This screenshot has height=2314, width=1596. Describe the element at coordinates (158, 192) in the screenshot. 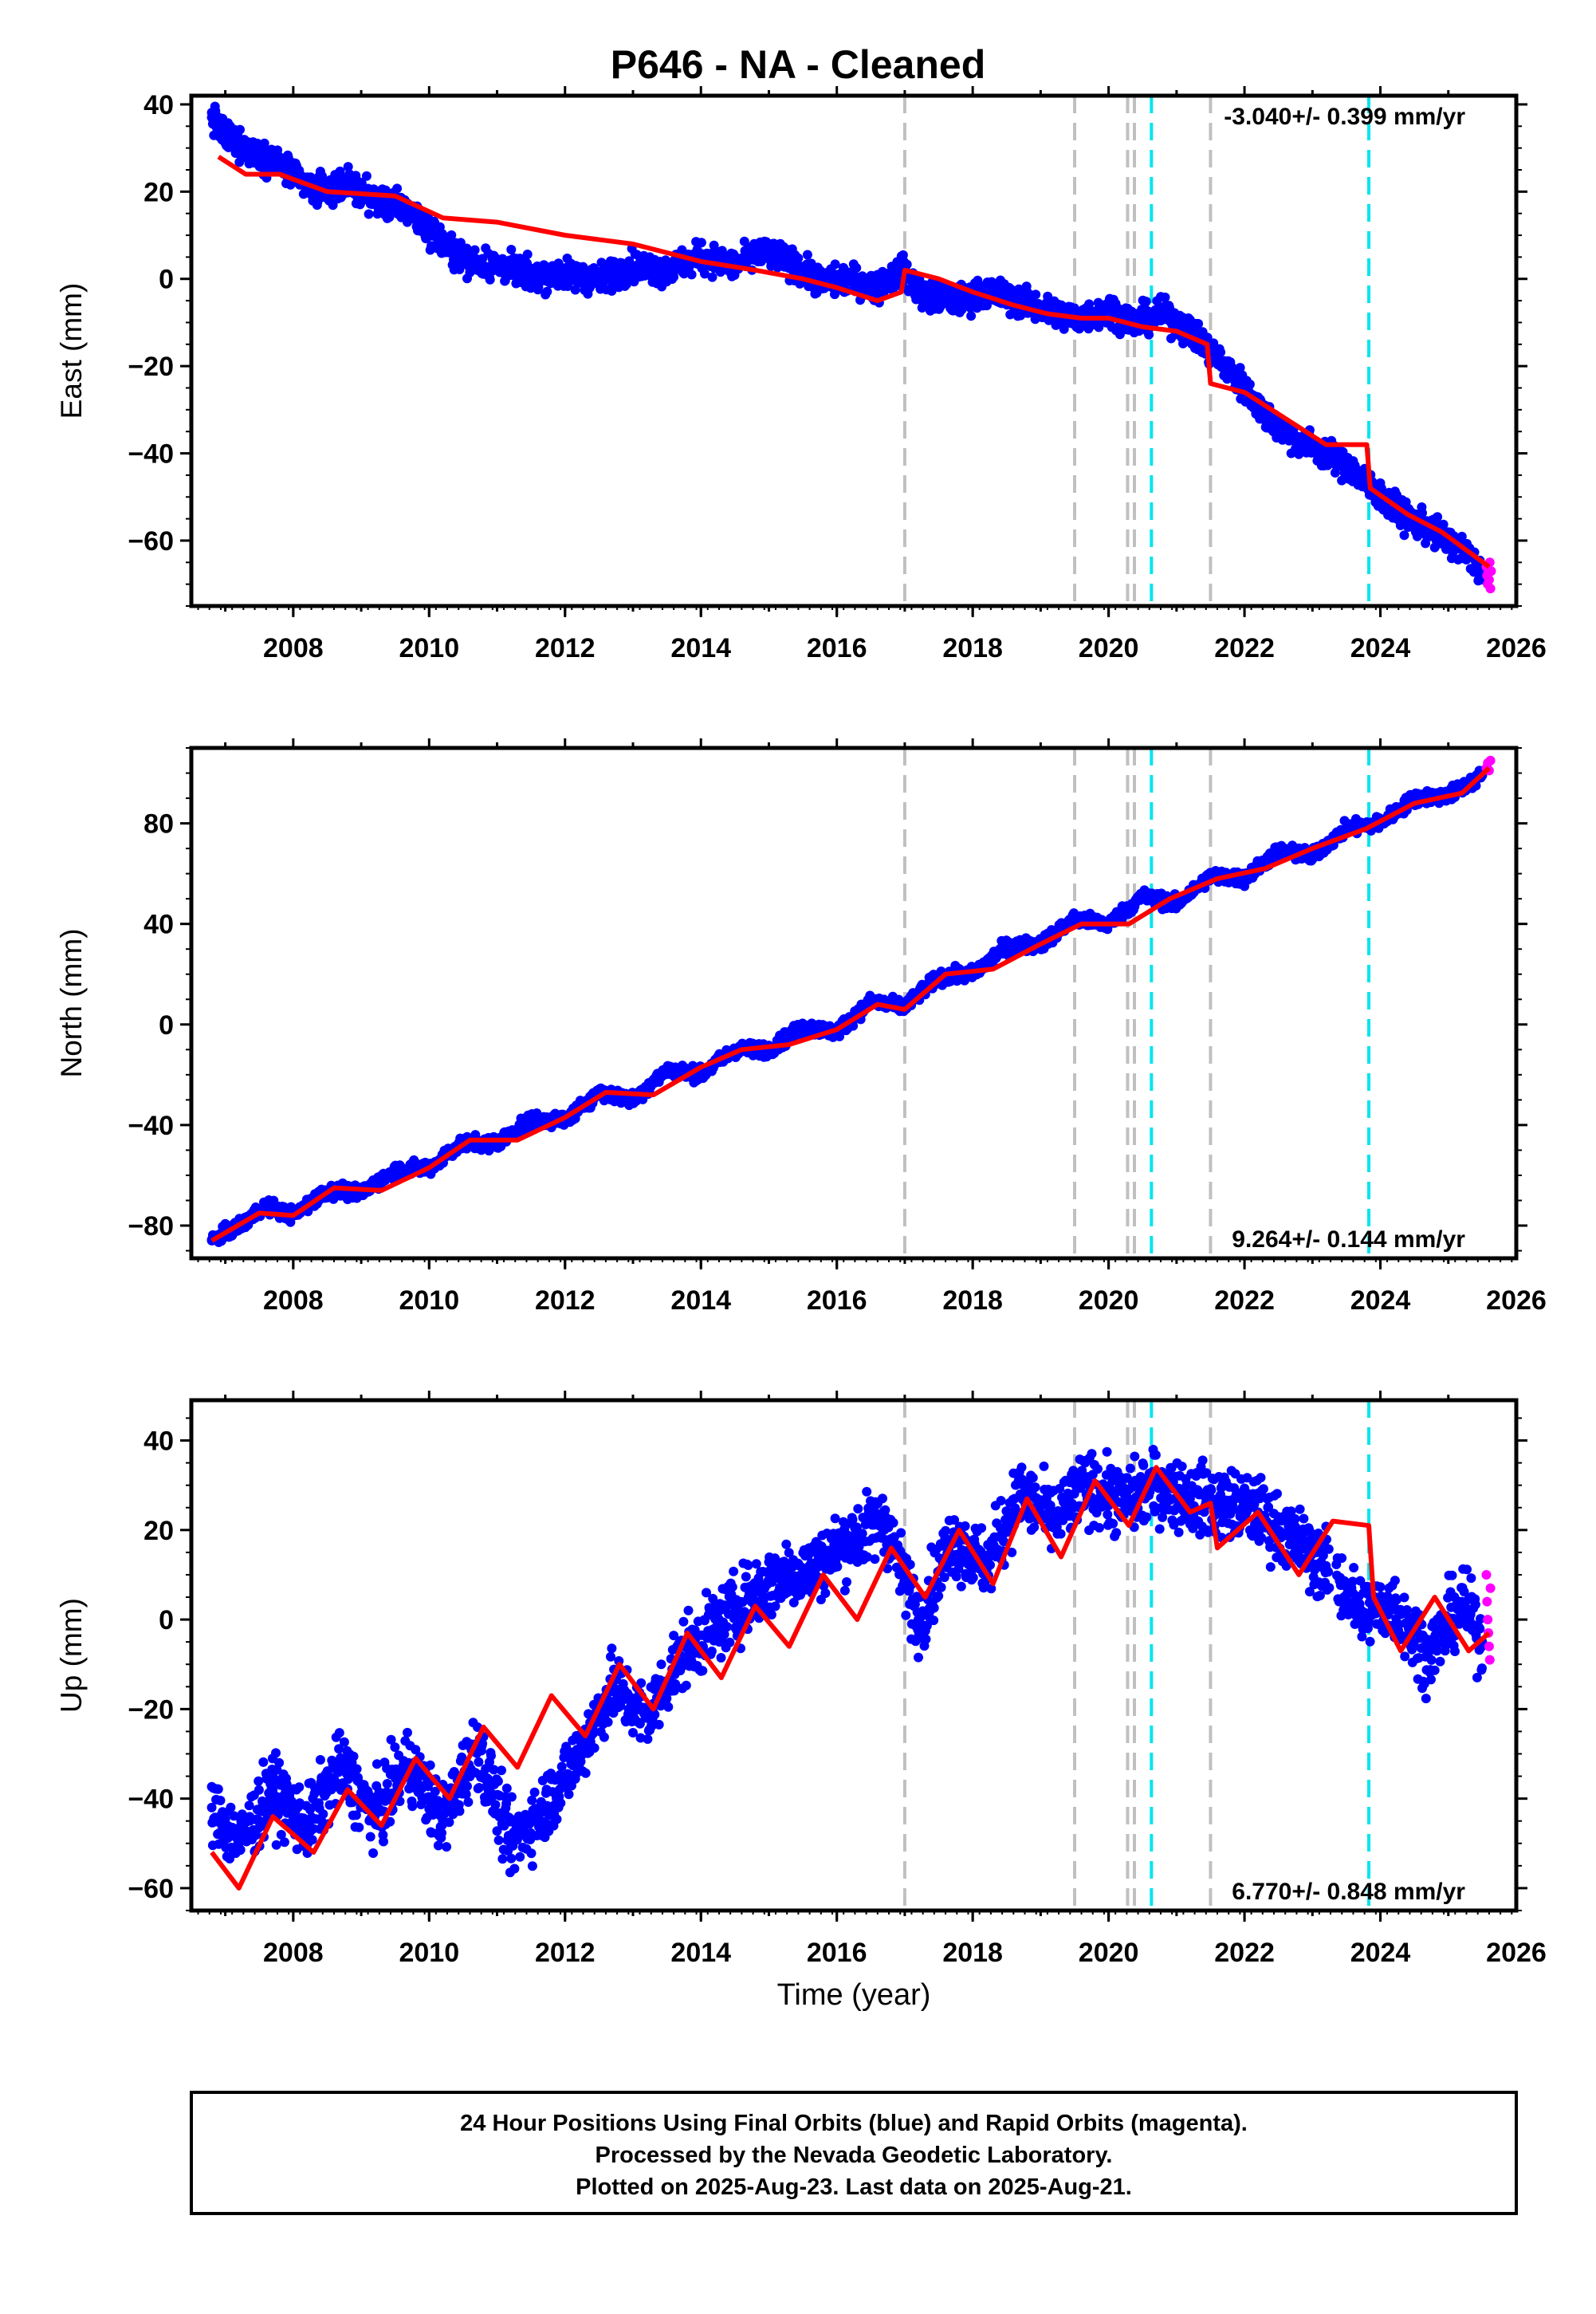

I see `y-tick-label: 20` at that location.